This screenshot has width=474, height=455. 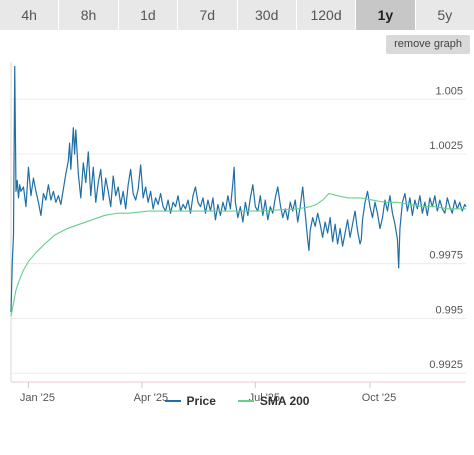 What do you see at coordinates (201, 401) in the screenshot?
I see `legend-label-price: Price` at bounding box center [201, 401].